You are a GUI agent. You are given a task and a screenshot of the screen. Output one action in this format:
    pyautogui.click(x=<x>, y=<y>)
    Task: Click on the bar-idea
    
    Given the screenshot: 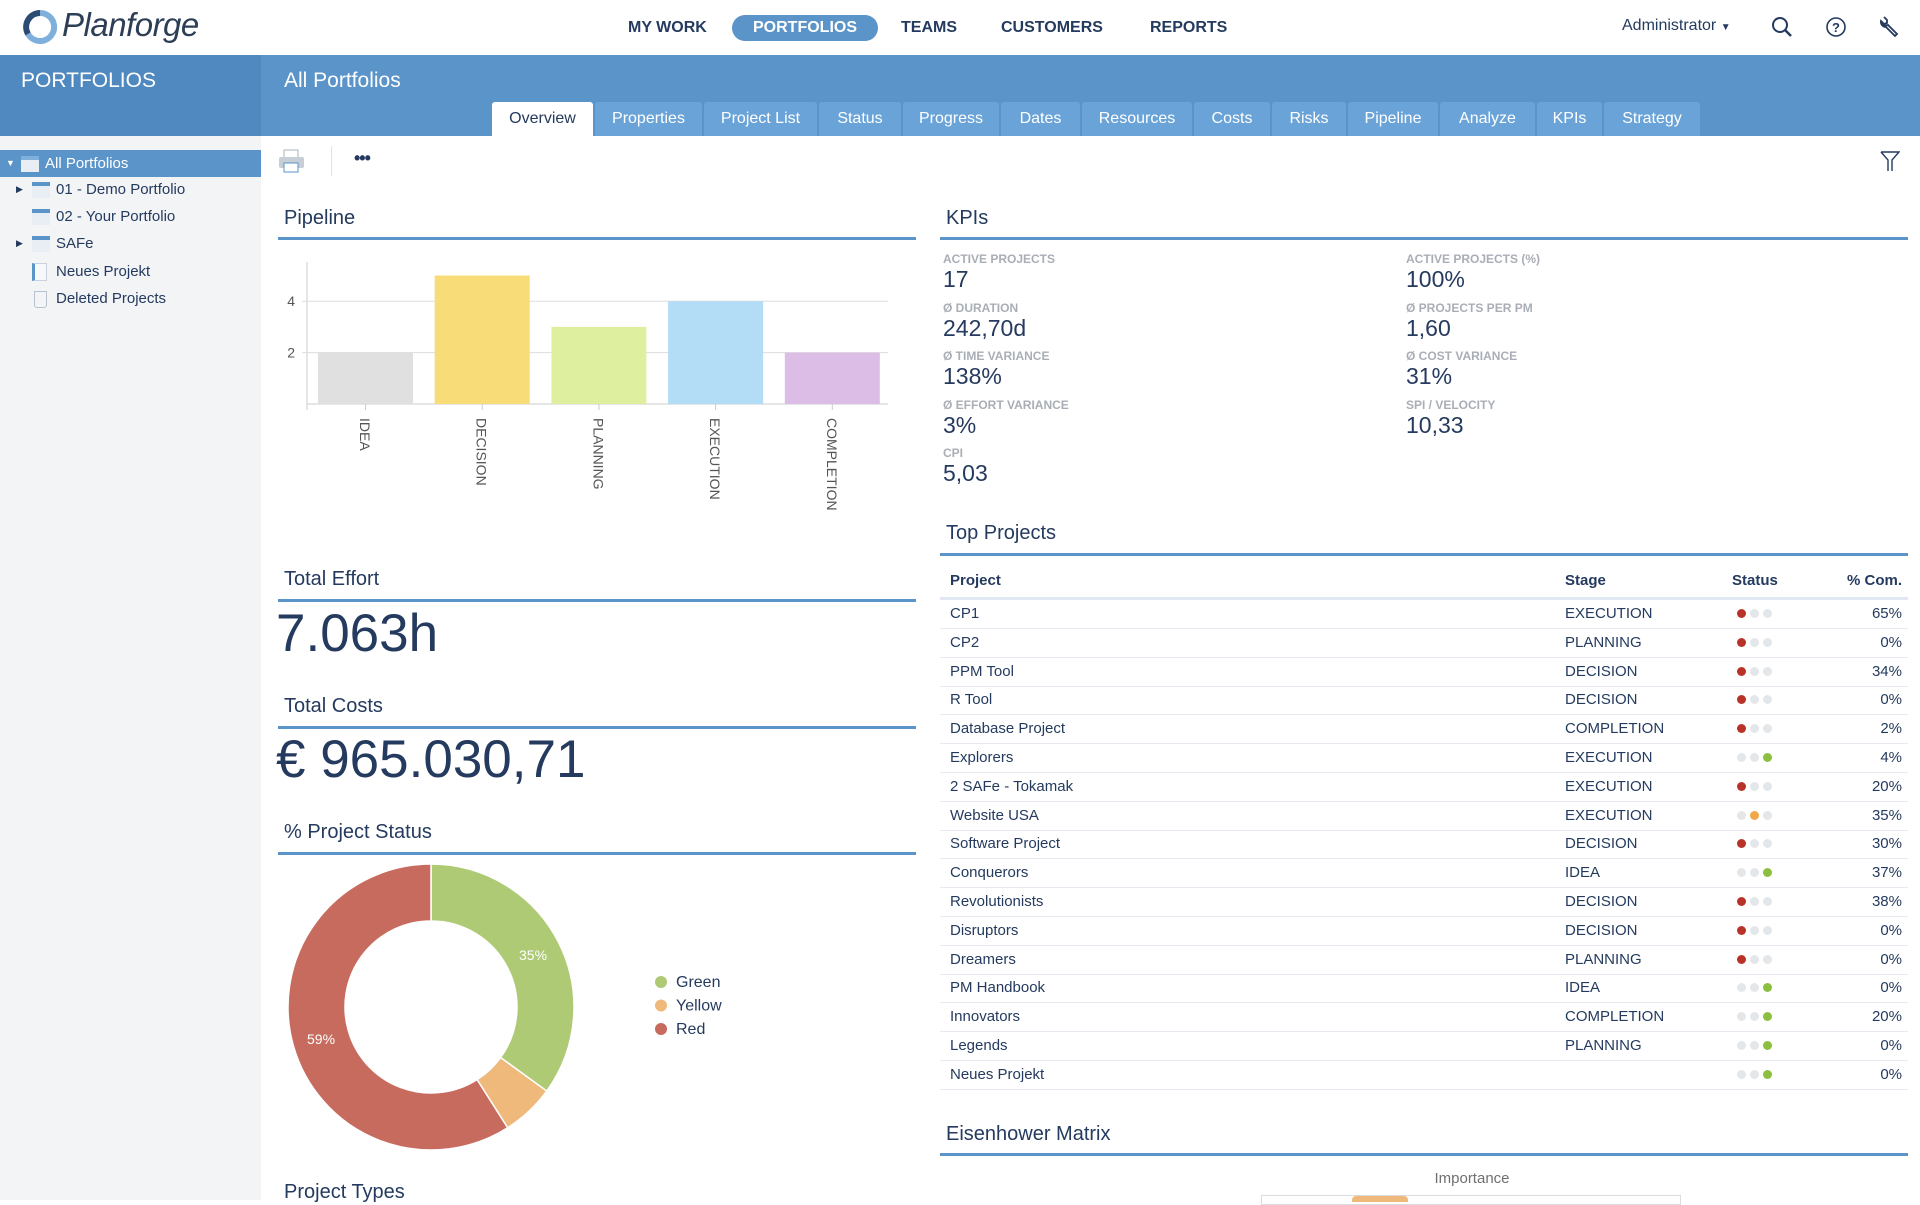 What is the action you would take?
    pyautogui.click(x=365, y=378)
    